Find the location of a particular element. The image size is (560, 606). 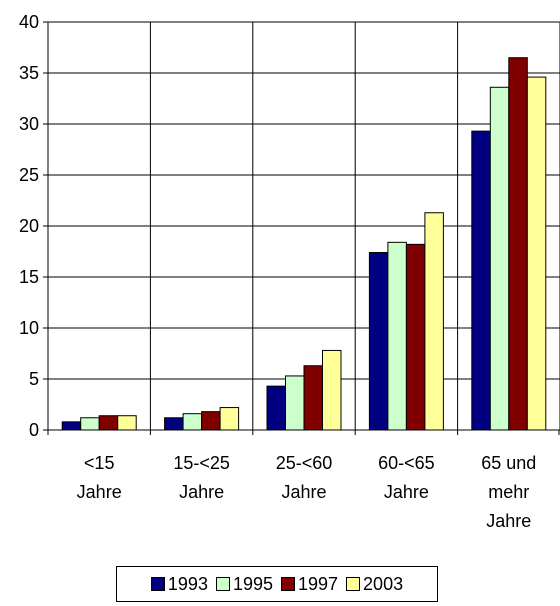

y-tick-label: 15 is located at coordinates (29, 277).